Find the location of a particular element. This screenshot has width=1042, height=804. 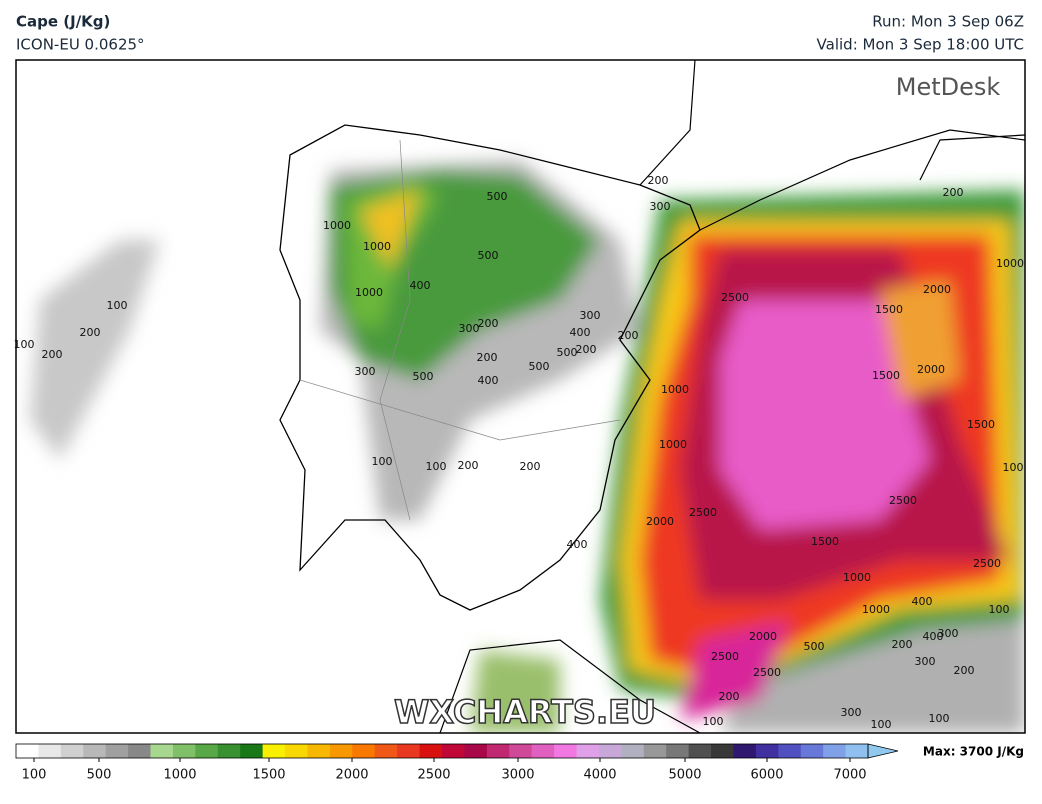

colorbar-tick-label: 7000 is located at coordinates (849, 775).